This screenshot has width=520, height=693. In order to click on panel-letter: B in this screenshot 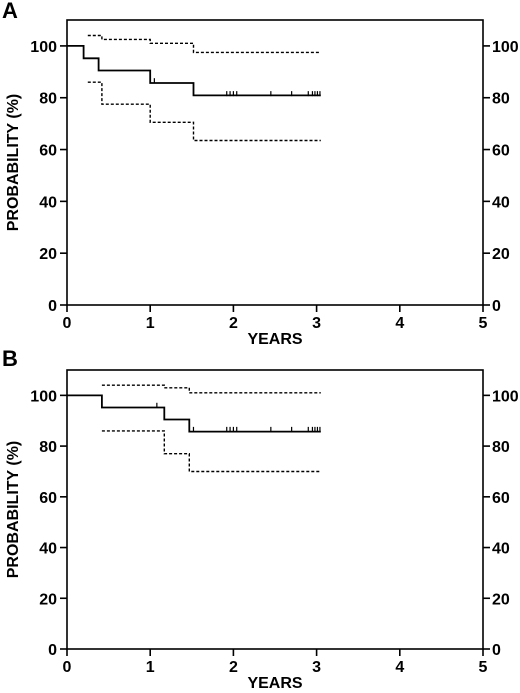, I will do `click(10, 358)`.